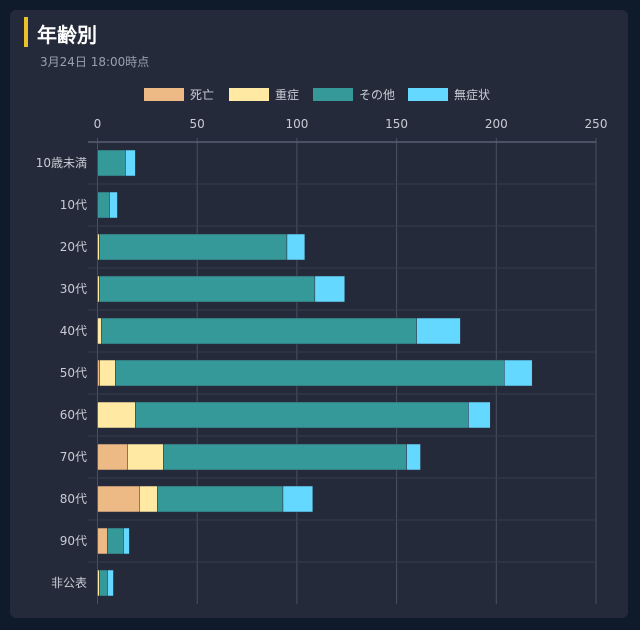  Describe the element at coordinates (202, 95) in the screenshot. I see `legend-item-0: 死亡` at that location.